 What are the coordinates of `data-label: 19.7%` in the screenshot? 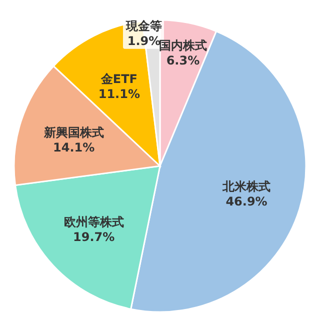 It's located at (94, 237).